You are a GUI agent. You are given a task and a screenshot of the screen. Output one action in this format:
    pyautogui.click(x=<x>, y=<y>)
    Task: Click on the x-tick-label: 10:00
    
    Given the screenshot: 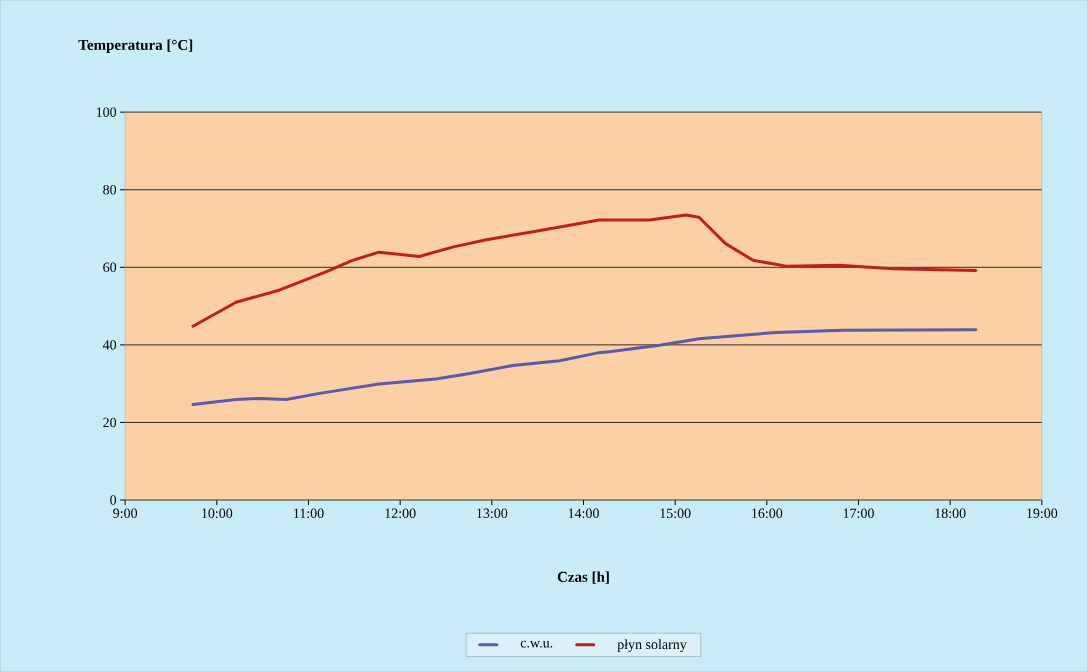 What is the action you would take?
    pyautogui.click(x=217, y=513)
    